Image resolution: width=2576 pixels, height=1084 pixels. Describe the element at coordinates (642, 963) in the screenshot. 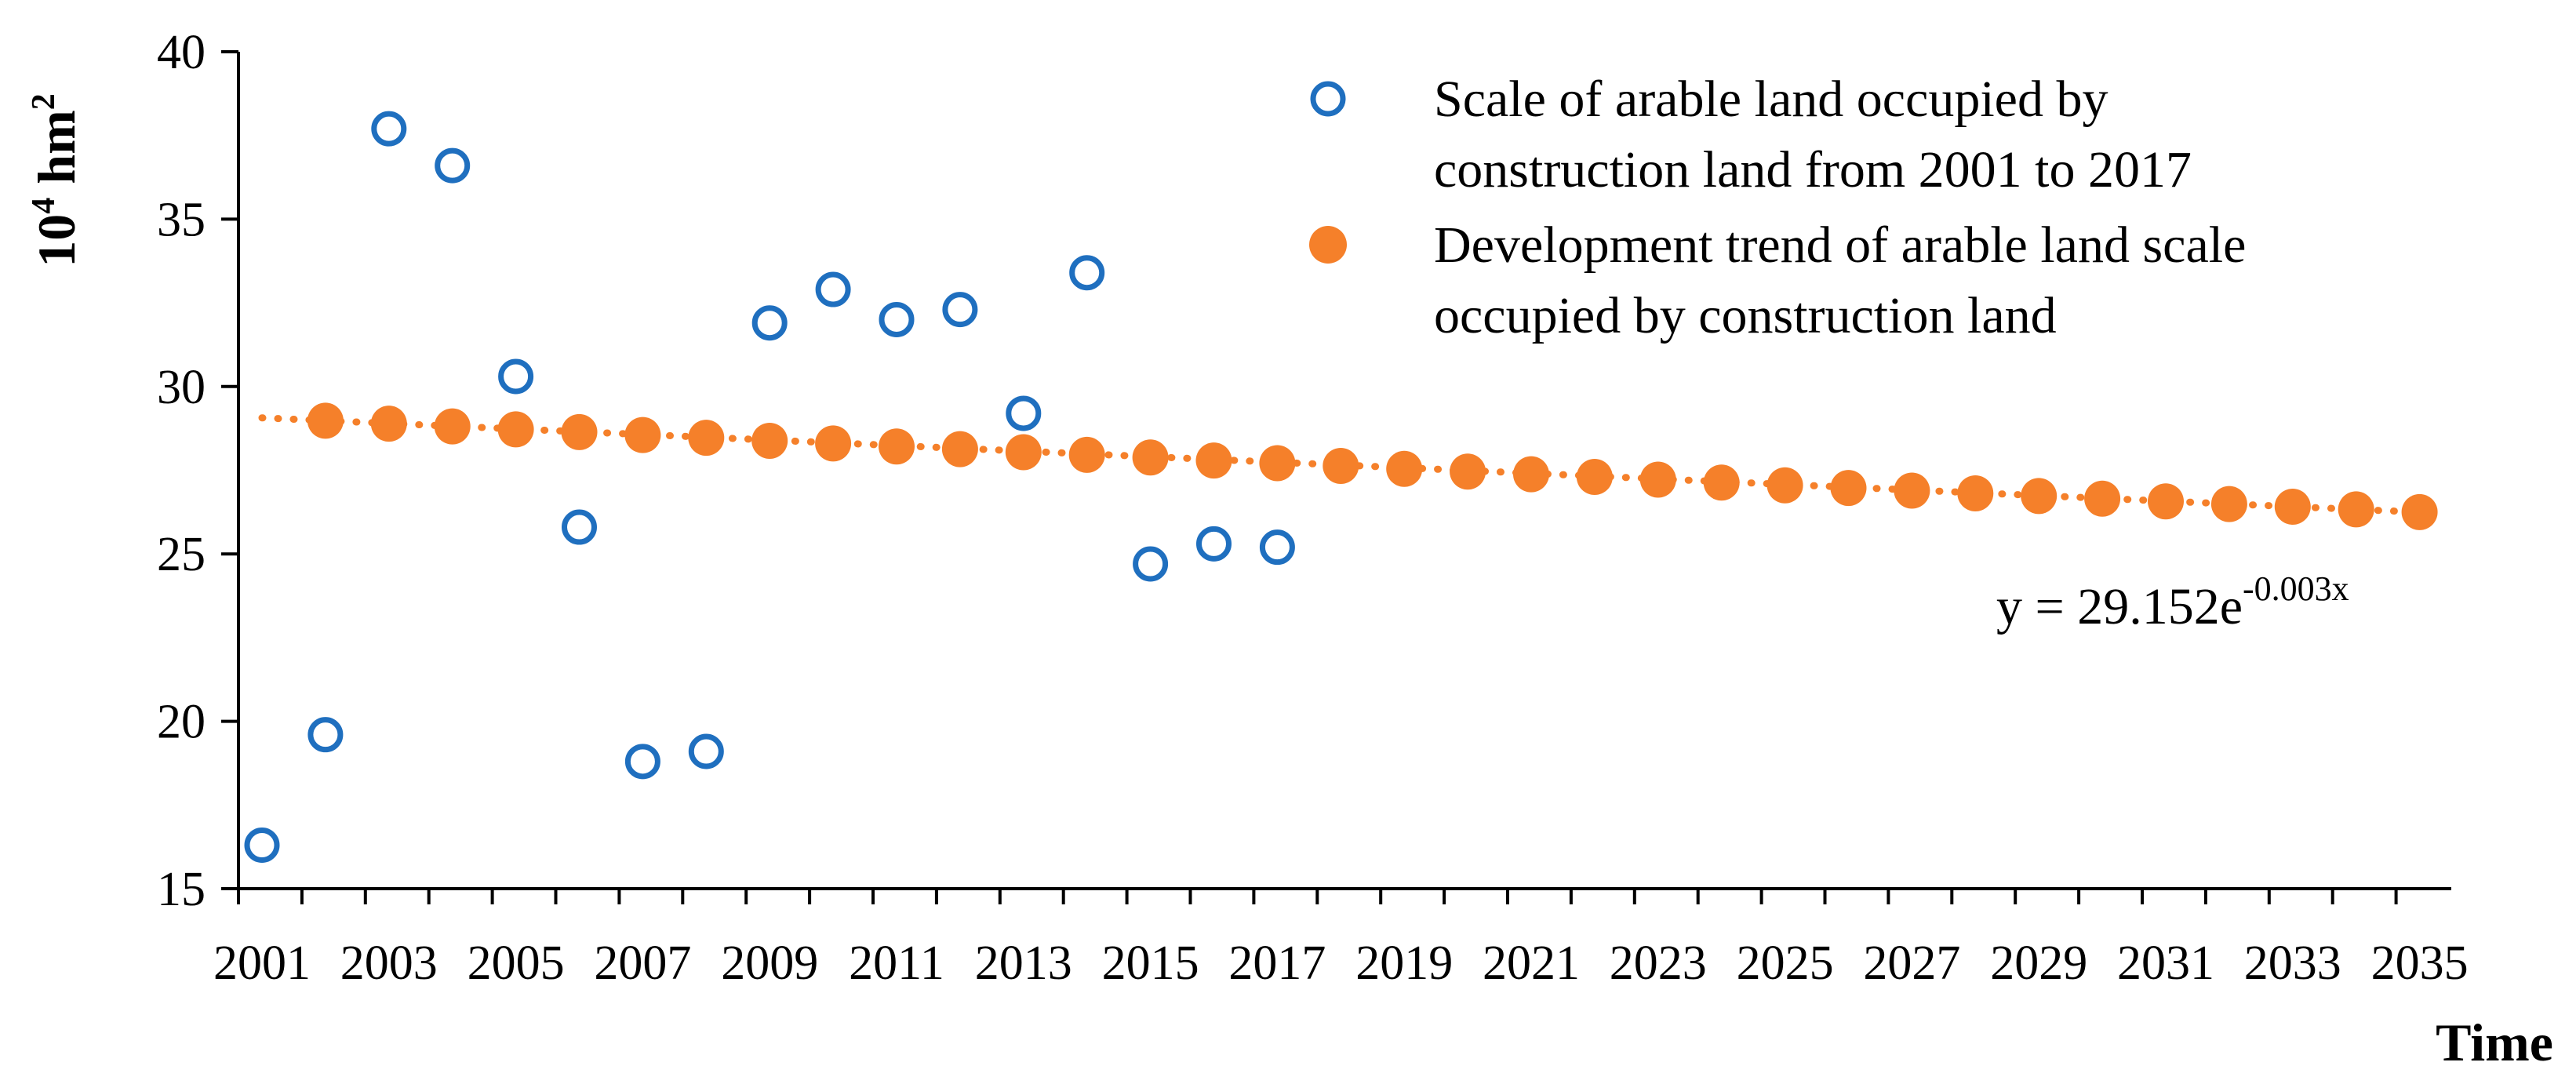

I see `x-tick-label: 2007` at that location.